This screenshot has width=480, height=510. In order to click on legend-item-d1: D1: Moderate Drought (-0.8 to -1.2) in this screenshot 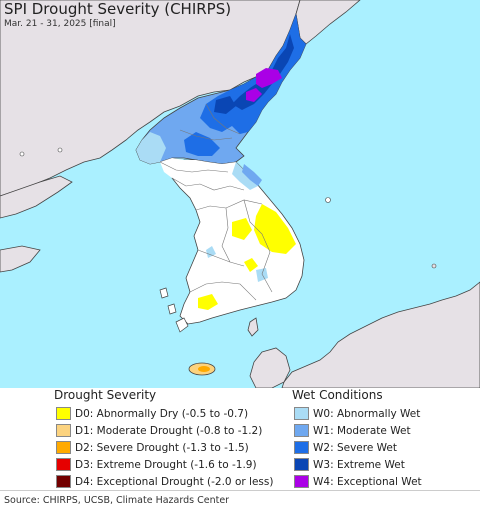, I will do `click(159, 430)`.